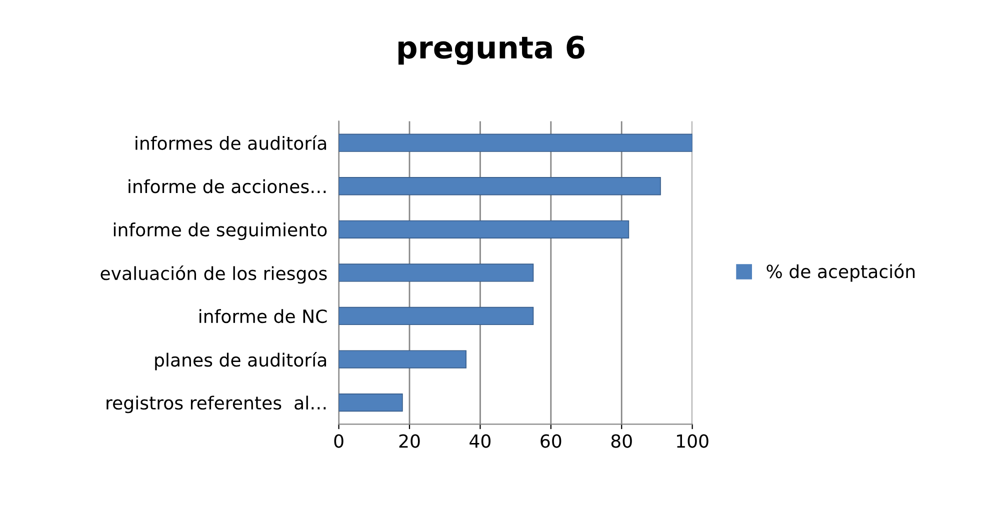 The image size is (982, 505). I want to click on x-tick-label: 100, so click(692, 441).